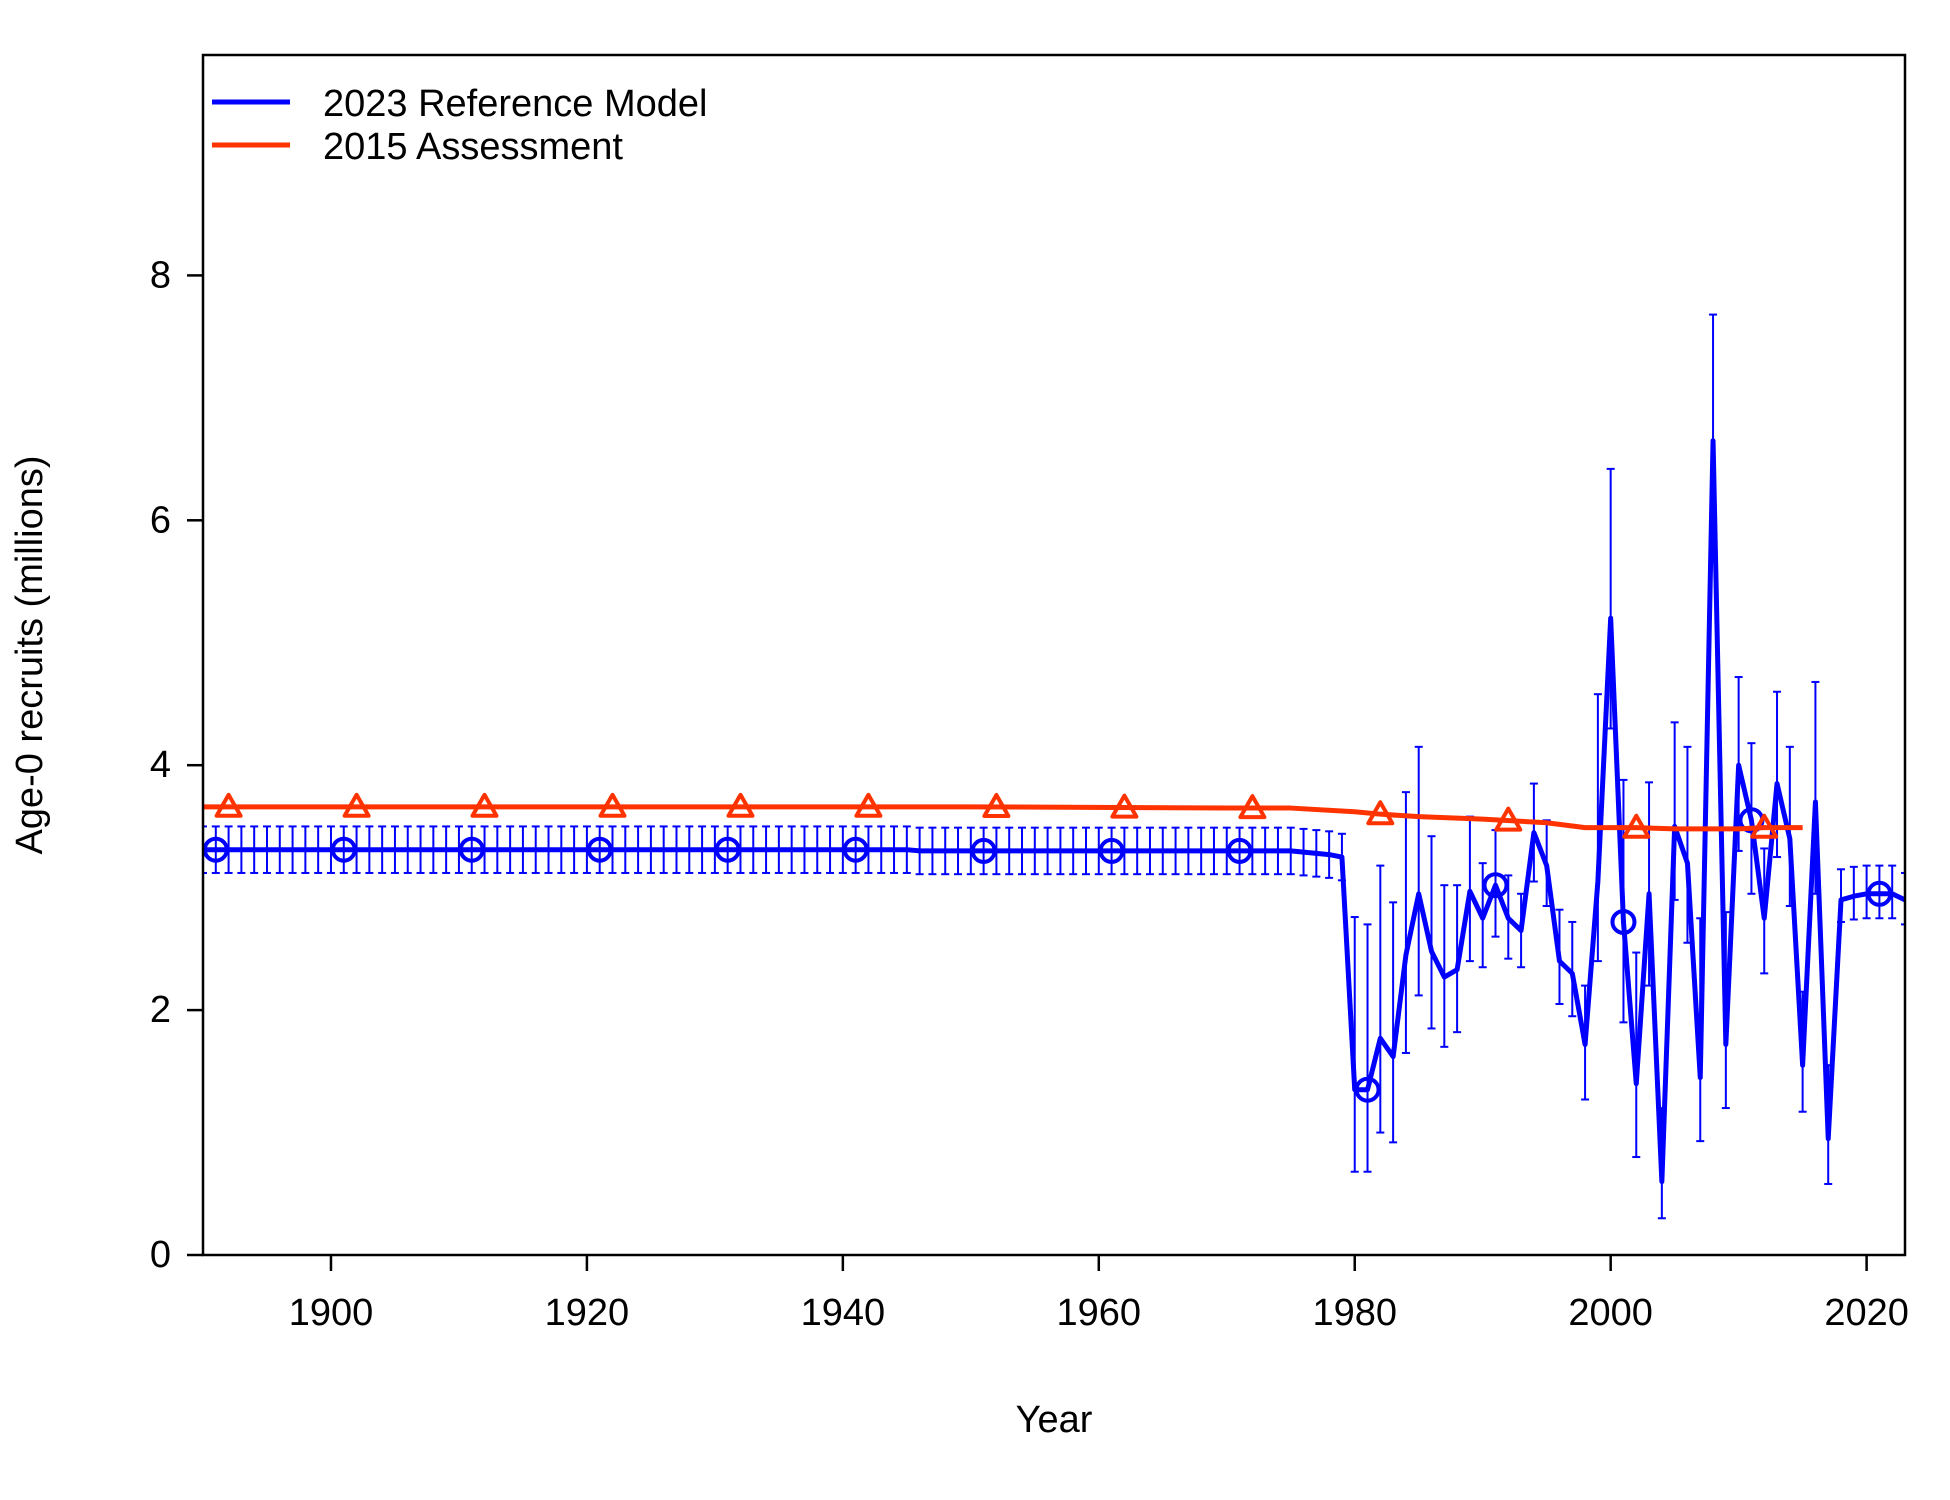 The height and width of the screenshot is (1500, 1950). What do you see at coordinates (160, 520) in the screenshot?
I see `y-tick-label: 6` at bounding box center [160, 520].